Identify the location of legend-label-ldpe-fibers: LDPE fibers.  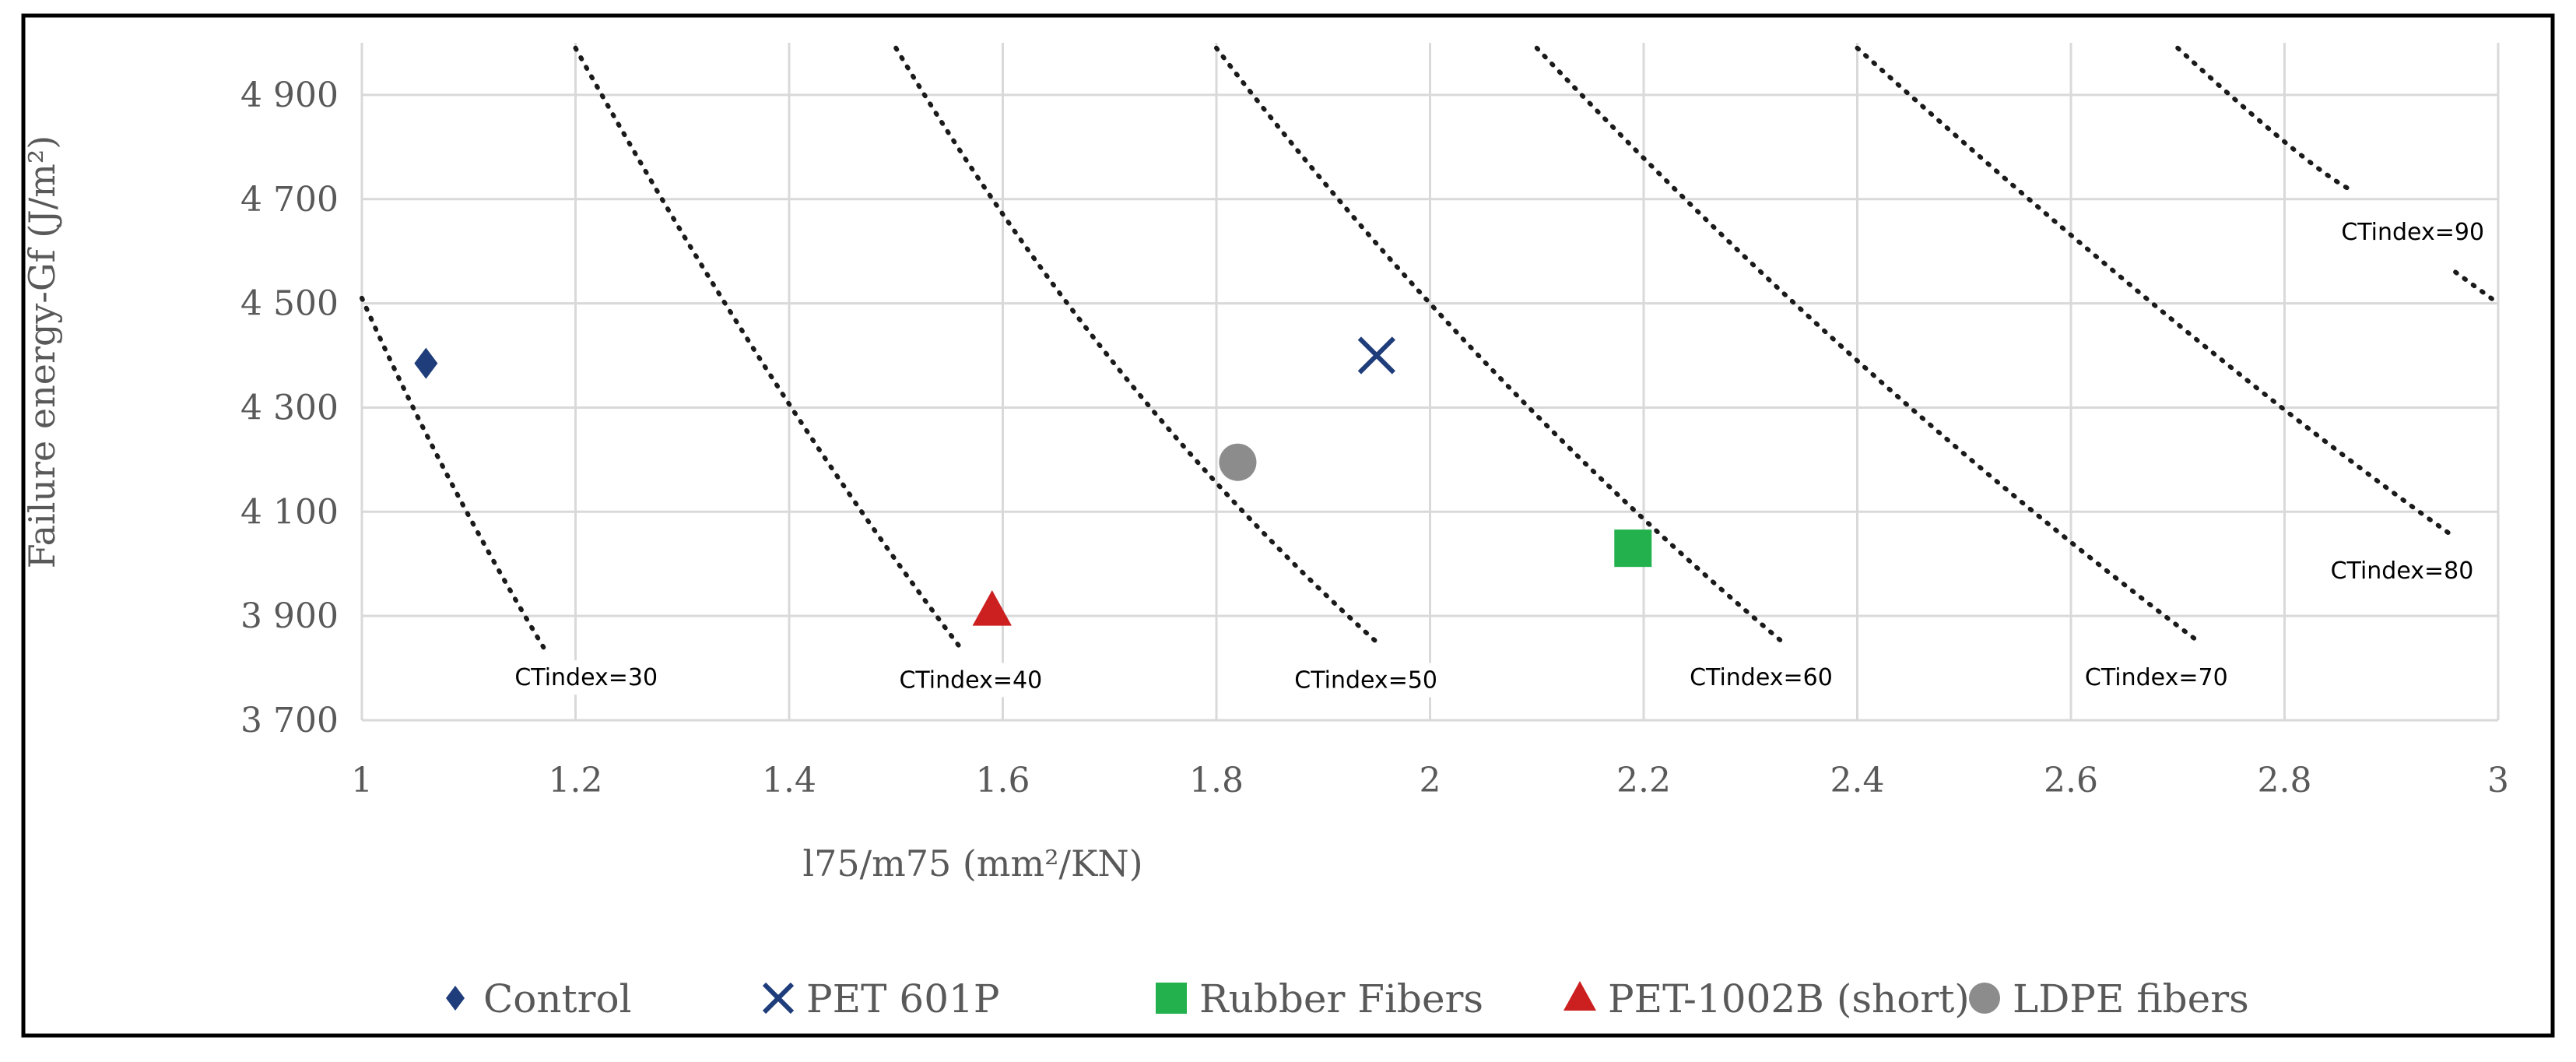
(2131, 999).